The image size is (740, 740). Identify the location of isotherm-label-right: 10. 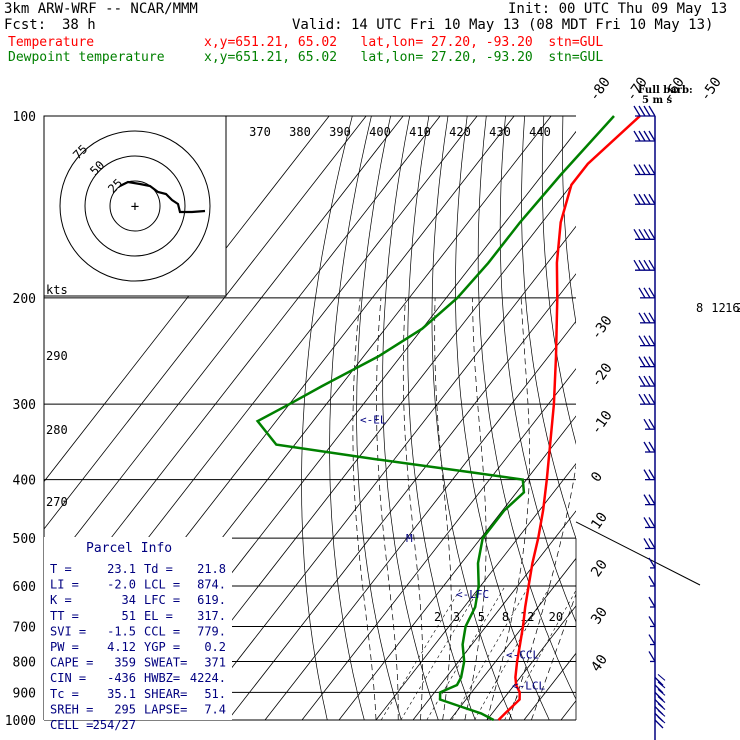
(599, 521).